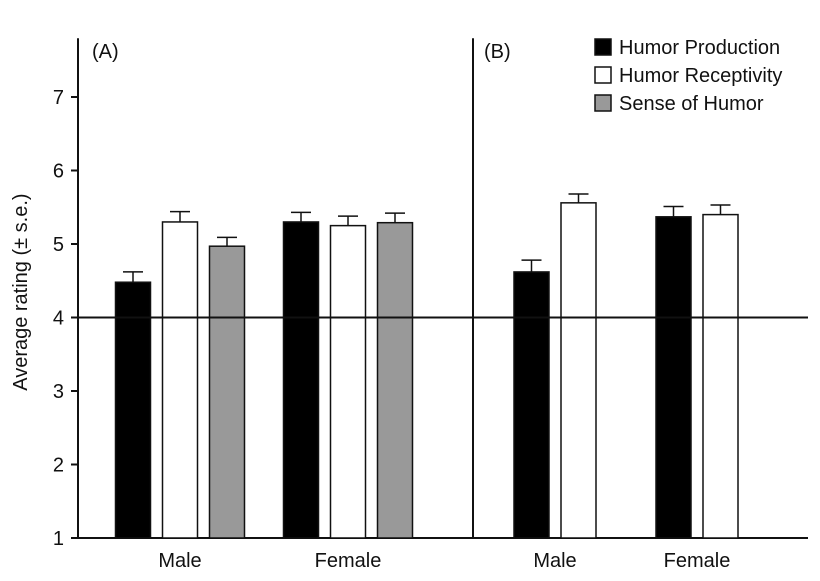  Describe the element at coordinates (58, 98) in the screenshot. I see `y-tick-label: 7` at that location.